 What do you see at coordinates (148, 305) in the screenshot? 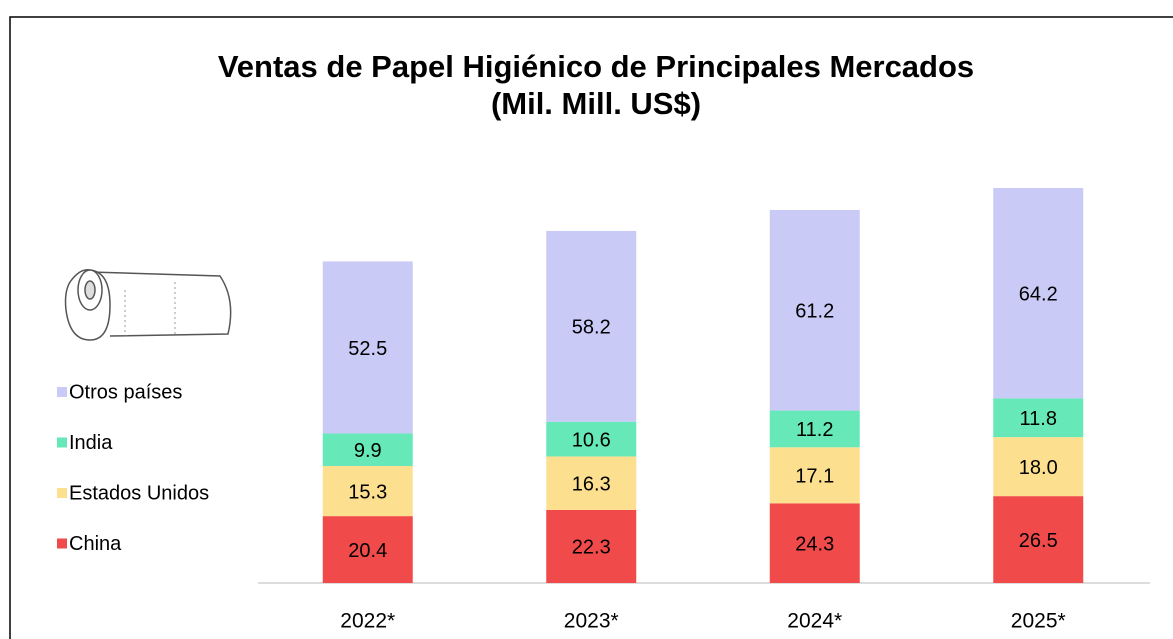
I see `toilet-roll-icon` at bounding box center [148, 305].